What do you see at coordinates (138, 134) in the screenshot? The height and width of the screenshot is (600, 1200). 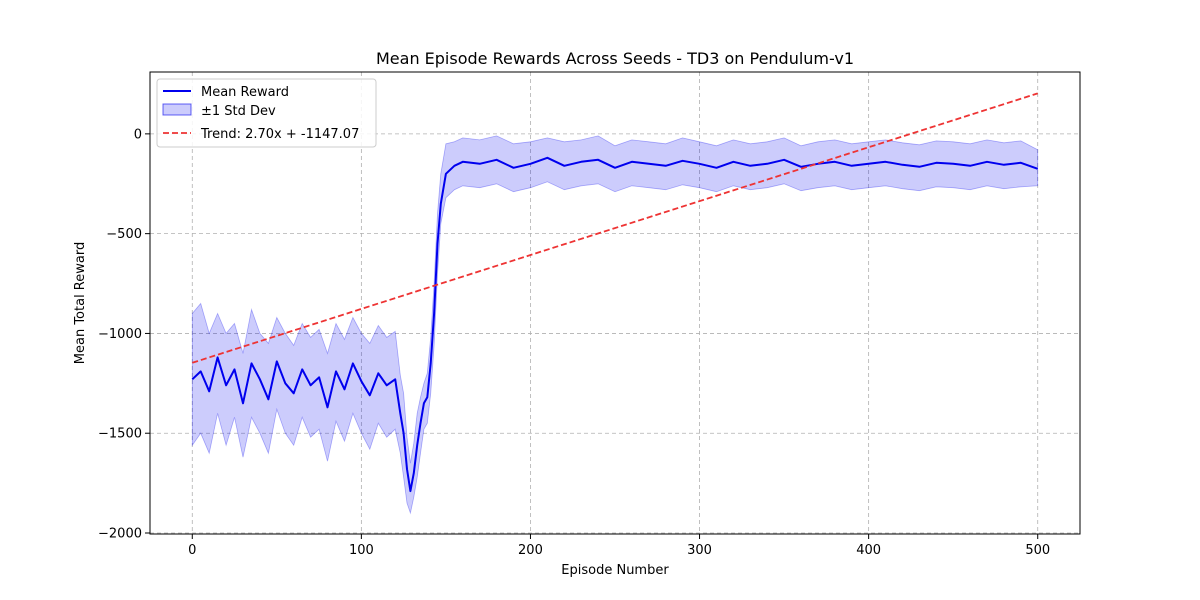 I see `y-tick-label: 0` at bounding box center [138, 134].